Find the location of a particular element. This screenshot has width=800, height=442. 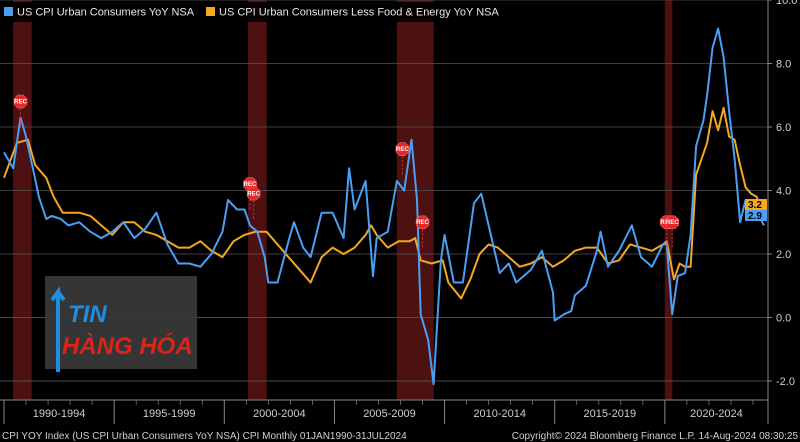

rec-marker-label-1: REC is located at coordinates (250, 185).